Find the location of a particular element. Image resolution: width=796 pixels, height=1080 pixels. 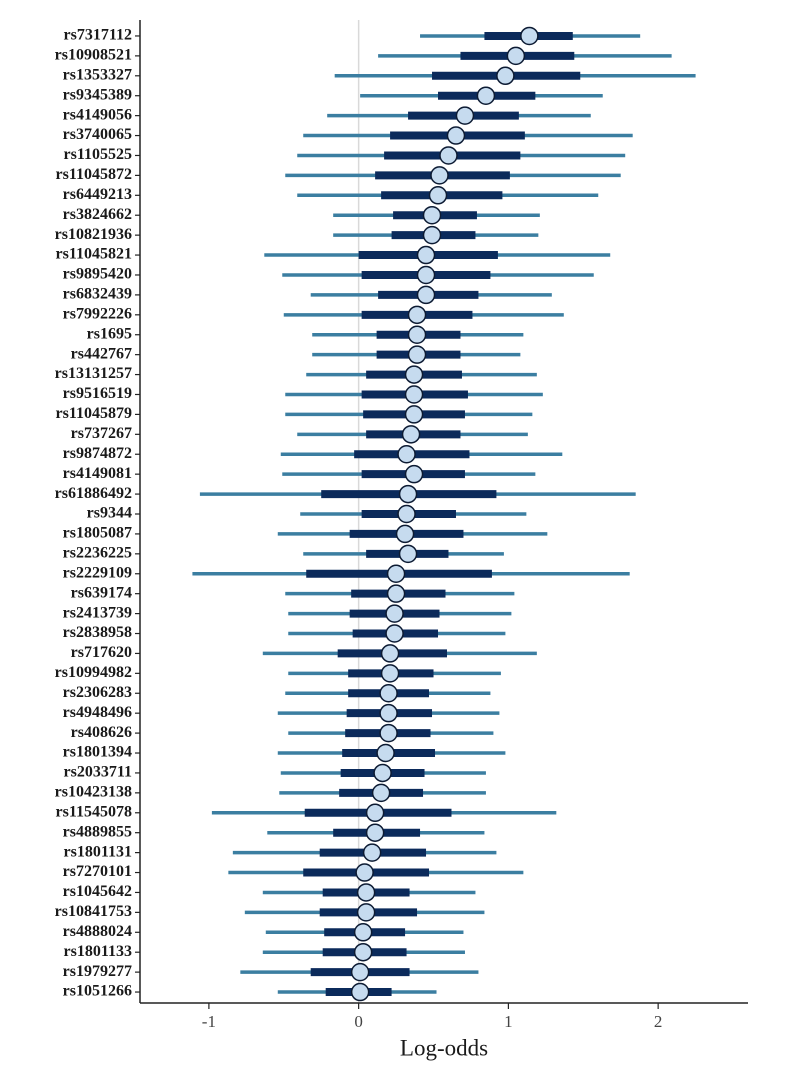

y-tick-label: rs9344 is located at coordinates (109, 513).